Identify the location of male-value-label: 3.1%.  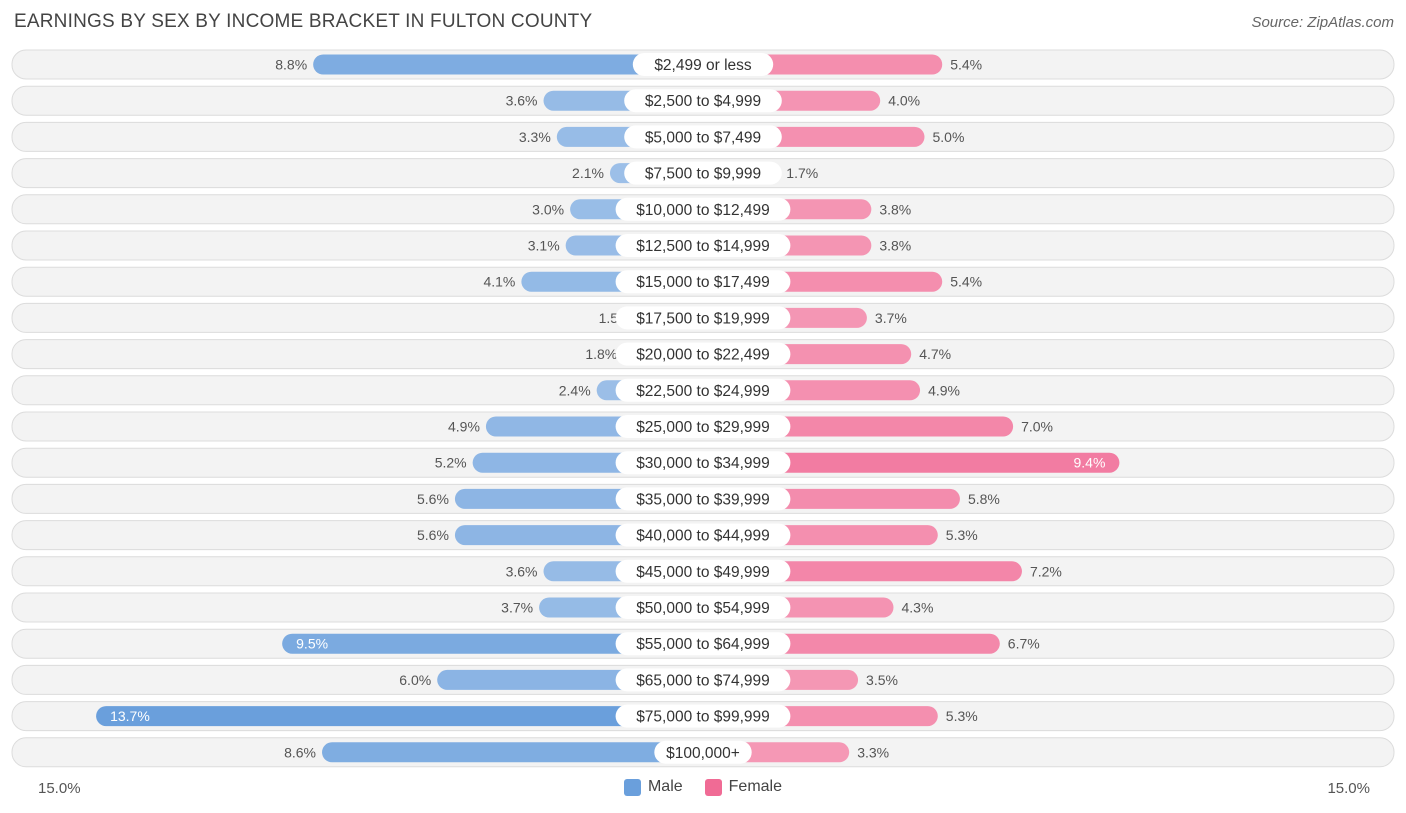
(544, 246).